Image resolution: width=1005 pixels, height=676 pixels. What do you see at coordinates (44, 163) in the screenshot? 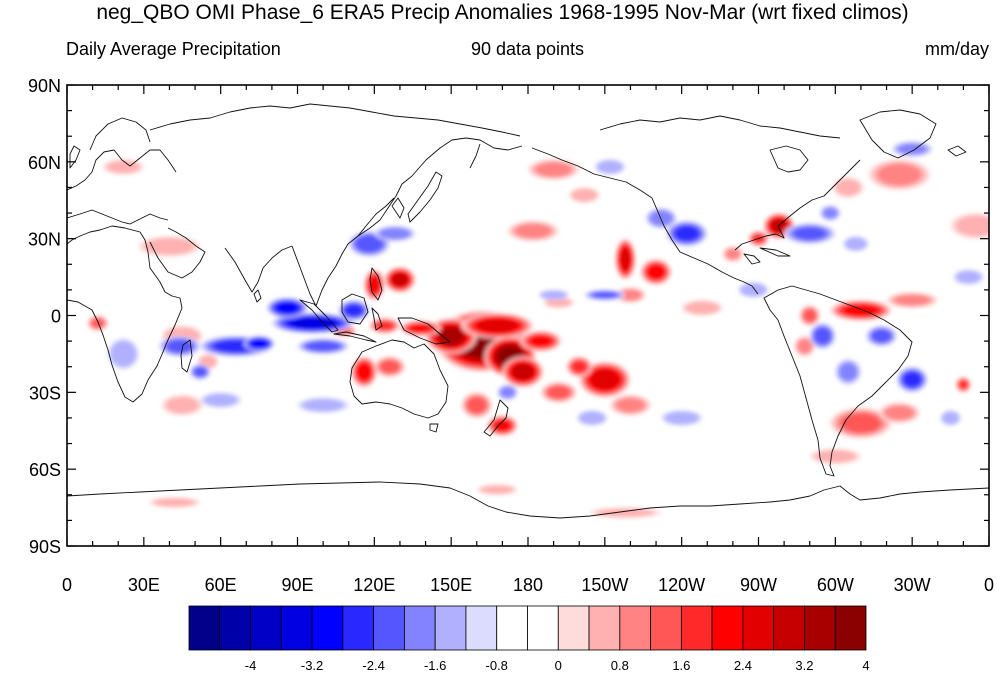
I see `y-tick-label: 60N` at bounding box center [44, 163].